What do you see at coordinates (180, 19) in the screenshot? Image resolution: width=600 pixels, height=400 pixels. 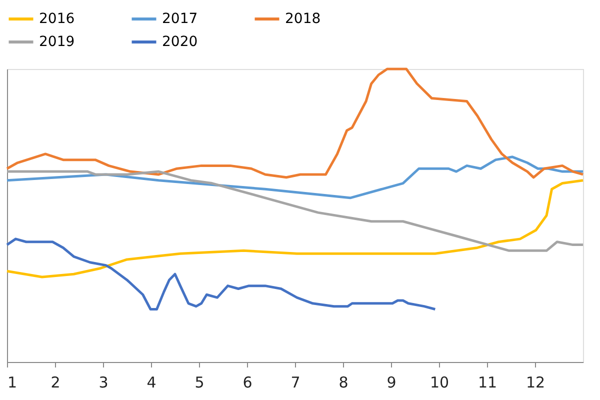 I see `legend-label: 2017` at bounding box center [180, 19].